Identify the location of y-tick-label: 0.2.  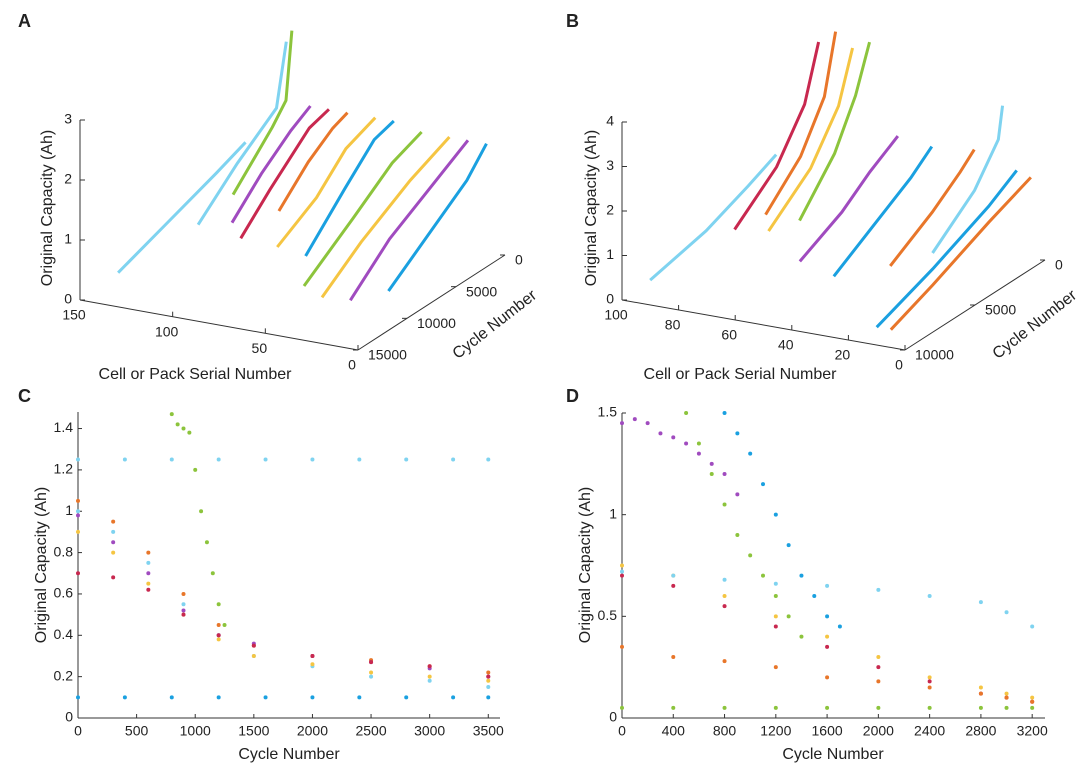
(64, 675).